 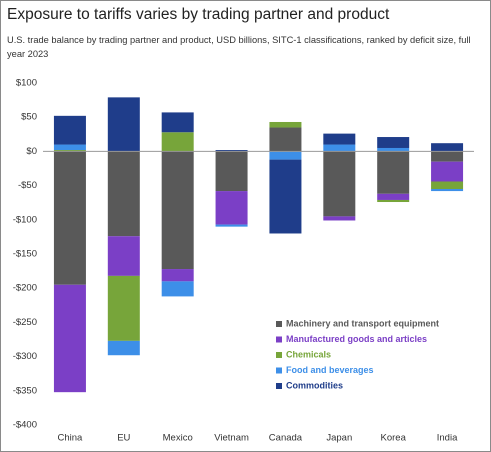 What do you see at coordinates (25, 288) in the screenshot?
I see `y-tick-label: -$200` at bounding box center [25, 288].